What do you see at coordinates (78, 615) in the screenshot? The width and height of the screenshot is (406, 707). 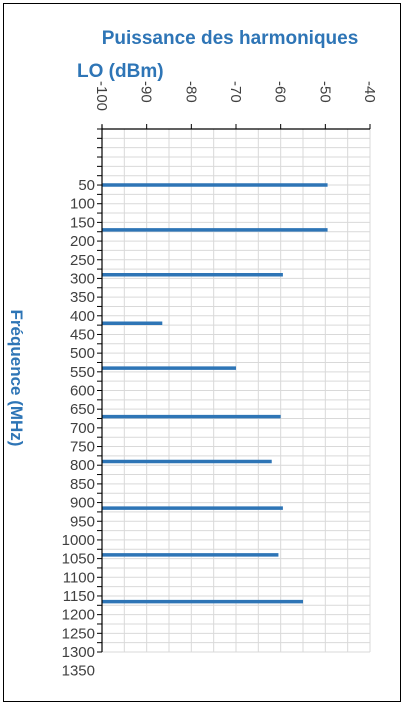 I see `y-tick-label: 1200` at bounding box center [78, 615].